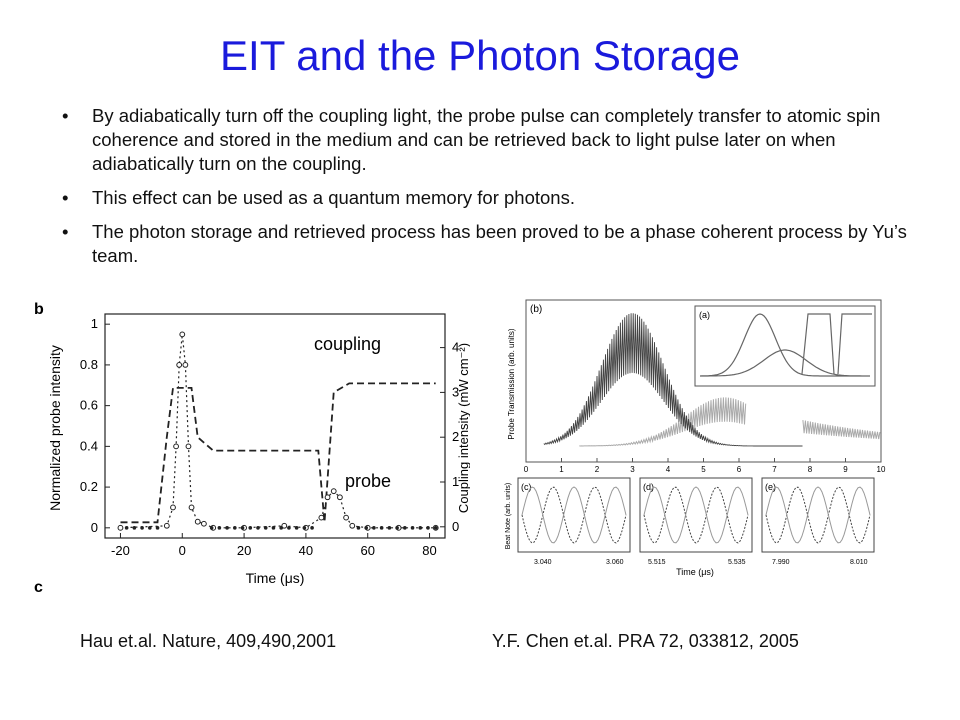  I want to click on x-tick-label: 80, so click(429, 550).